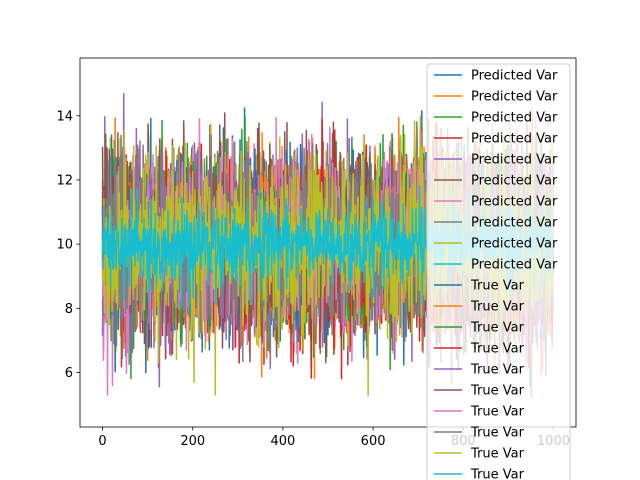 The width and height of the screenshot is (640, 480). What do you see at coordinates (64, 245) in the screenshot?
I see `y-tick-label: 10` at bounding box center [64, 245].